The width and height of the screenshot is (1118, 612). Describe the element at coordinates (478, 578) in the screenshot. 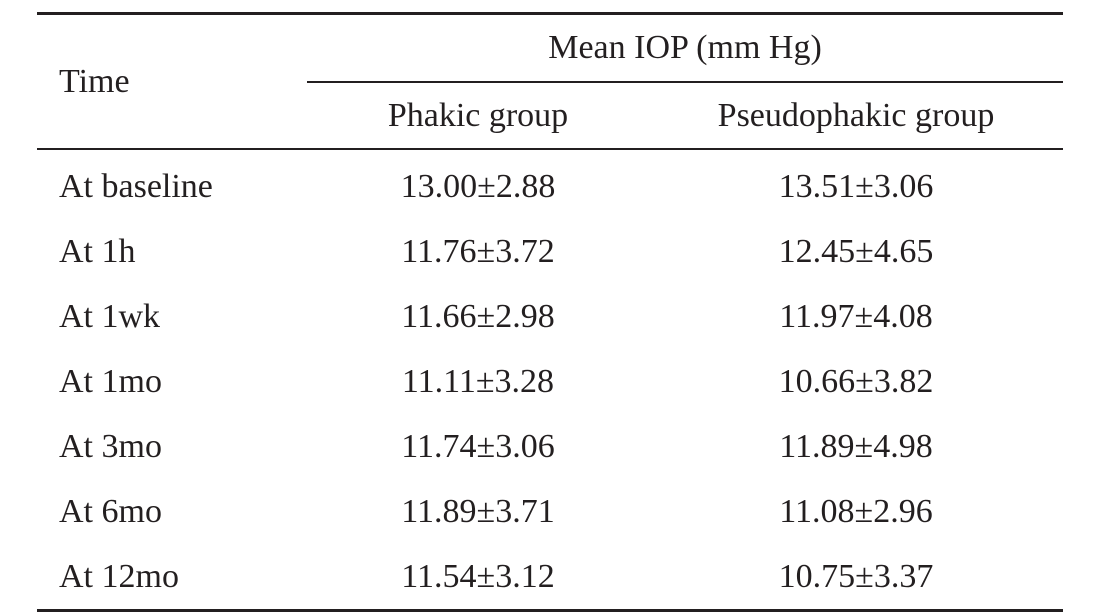

I see `phakic-cell: 11.54±3.12` at that location.